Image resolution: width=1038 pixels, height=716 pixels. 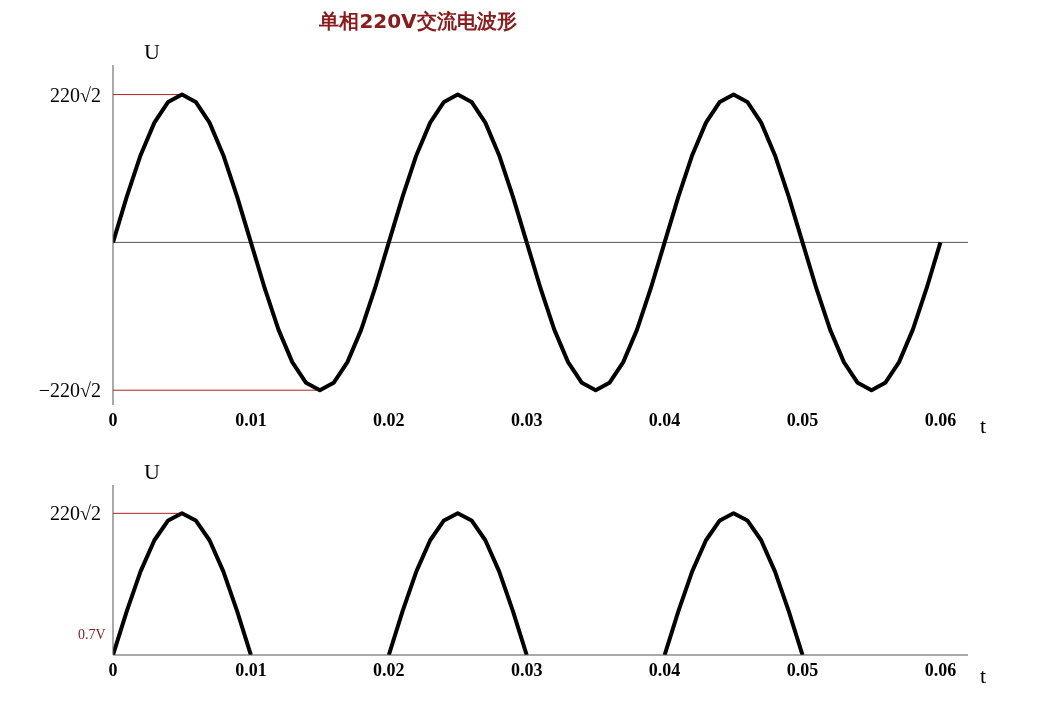 What do you see at coordinates (92, 635) in the screenshot?
I see `text: 0.7V` at bounding box center [92, 635].